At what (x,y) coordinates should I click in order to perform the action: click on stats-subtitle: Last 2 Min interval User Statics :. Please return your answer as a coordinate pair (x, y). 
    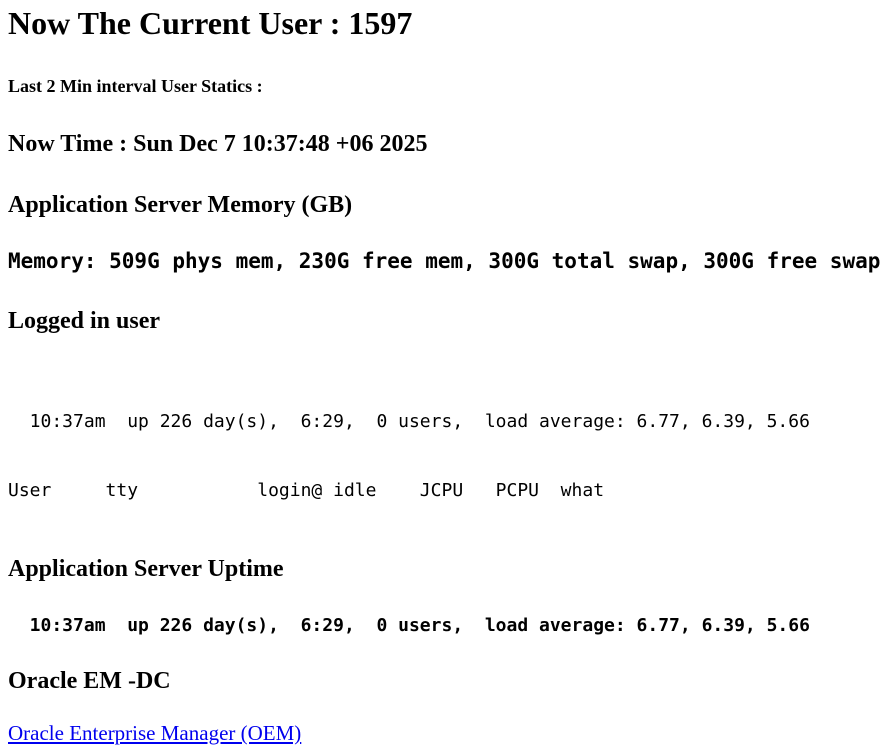
    Looking at the image, I should click on (135, 86).